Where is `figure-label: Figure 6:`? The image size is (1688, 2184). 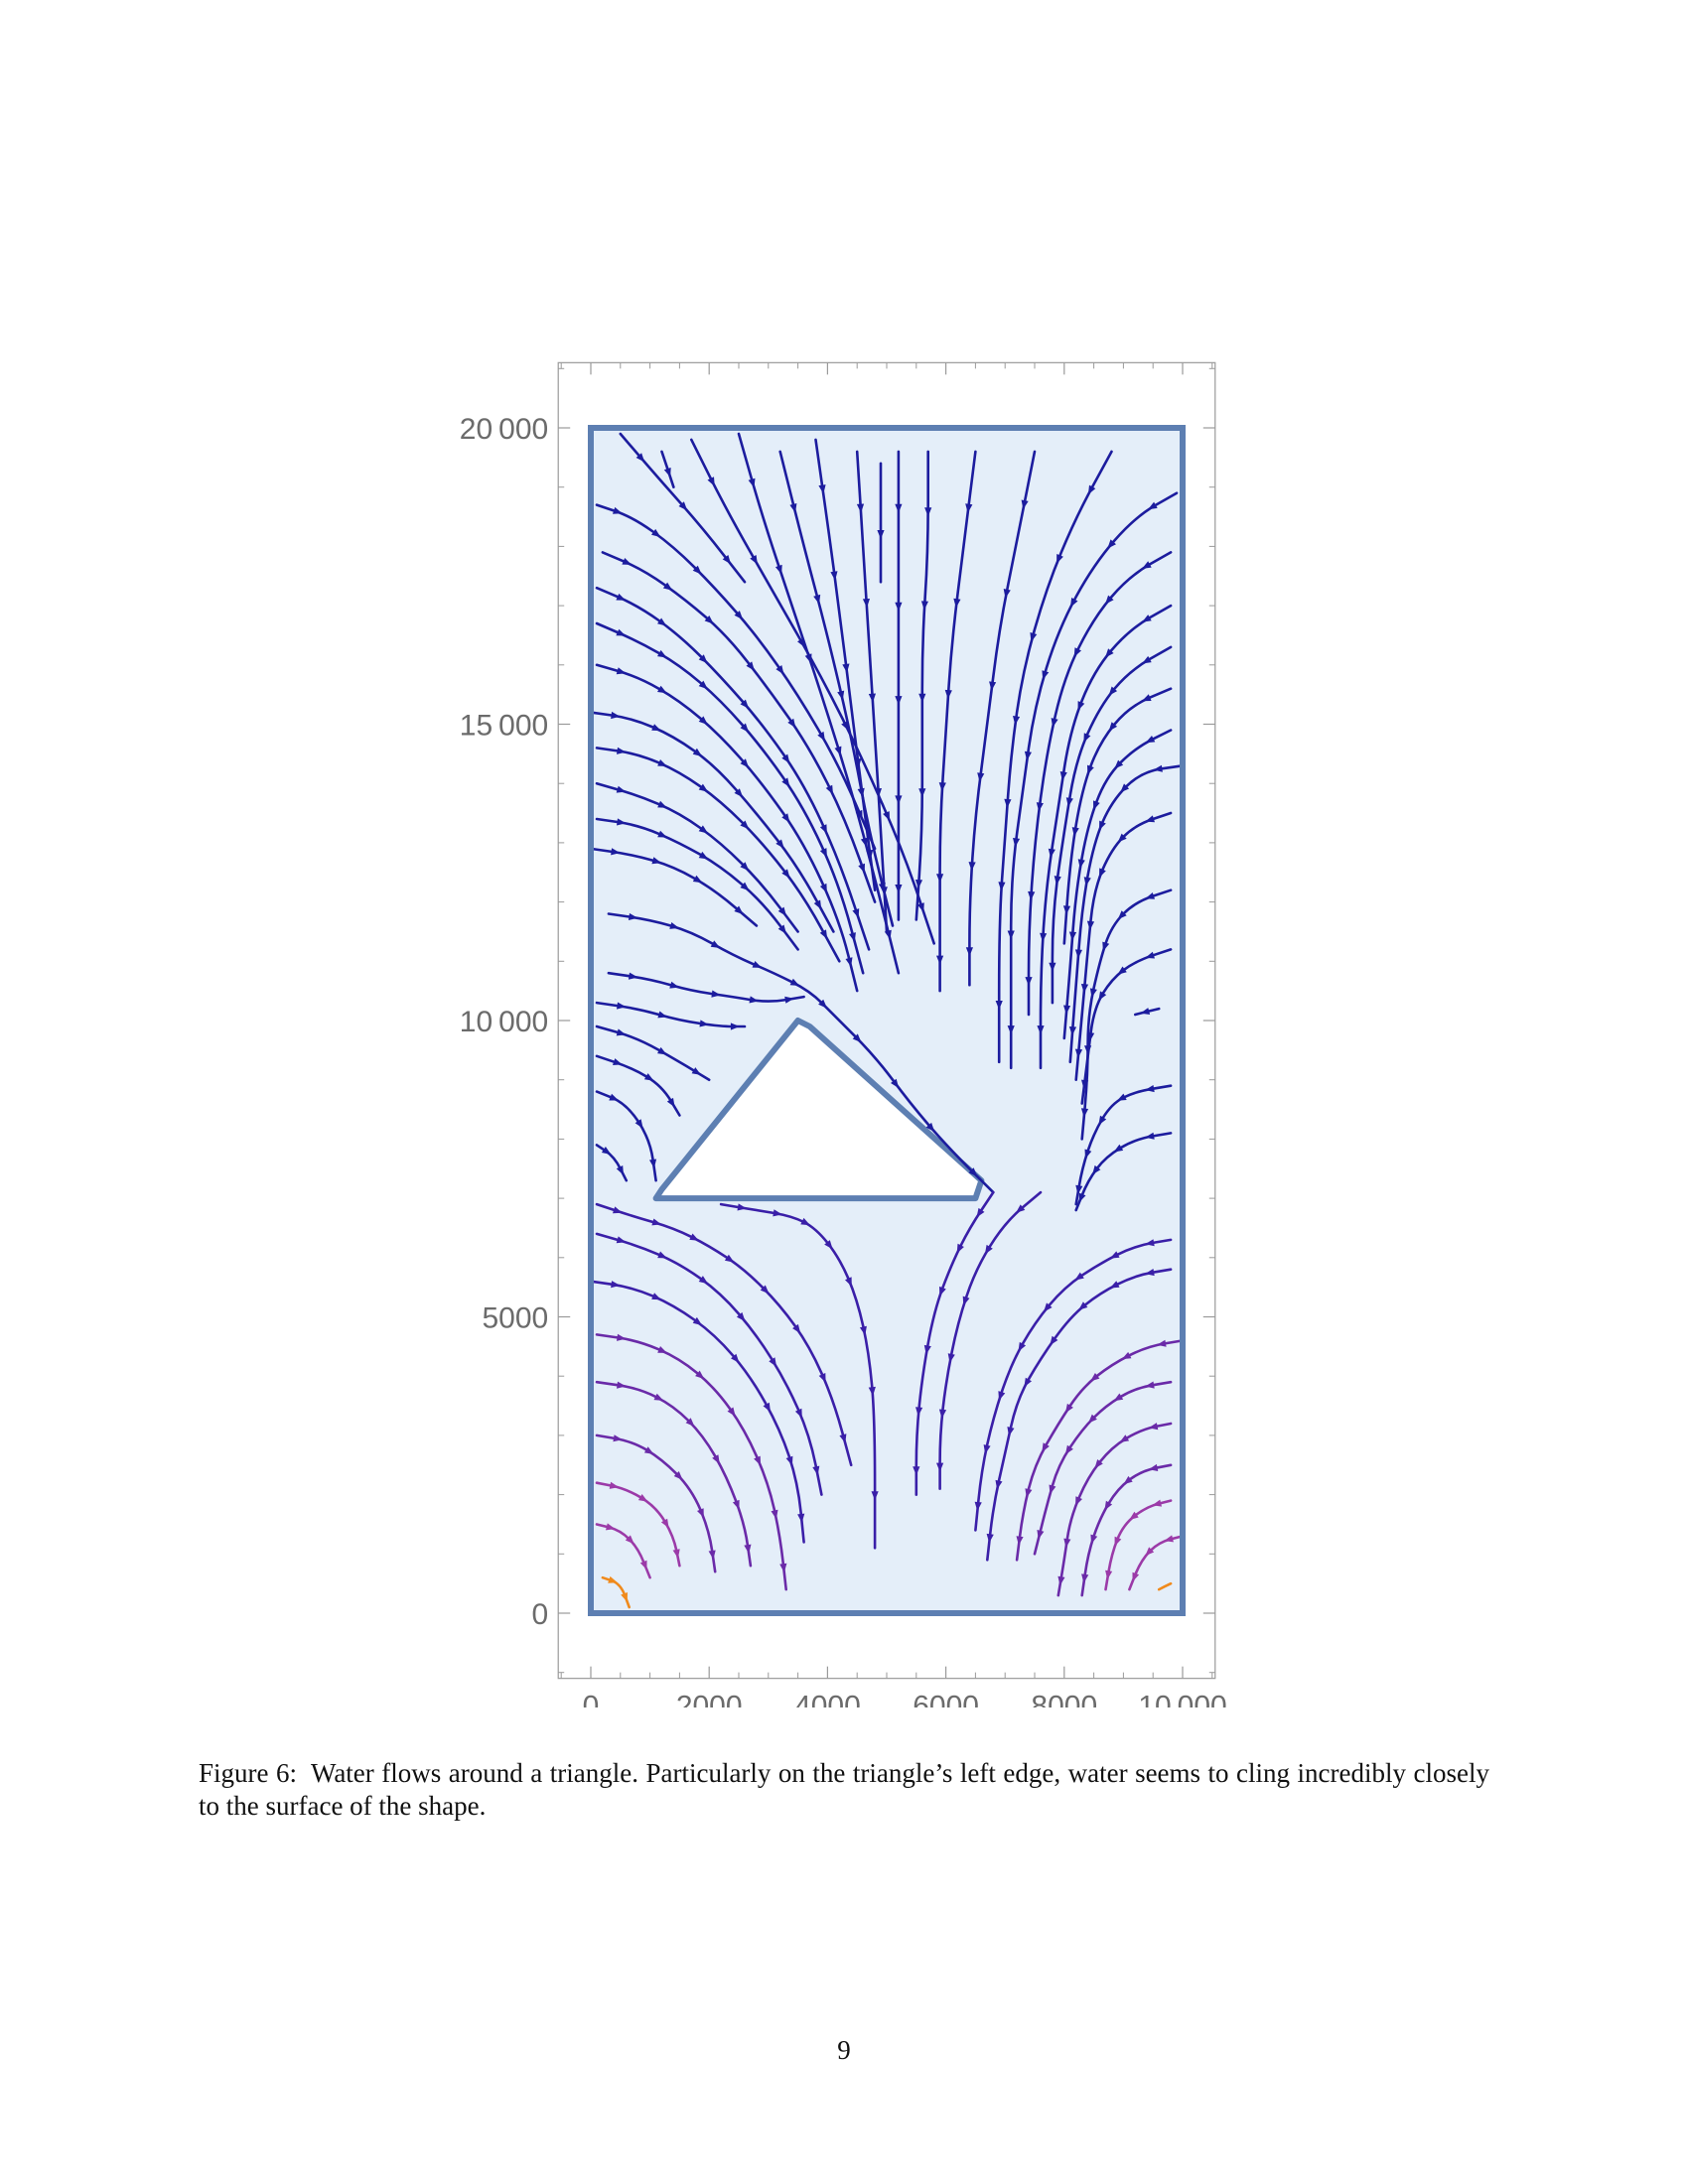
figure-label: Figure 6: is located at coordinates (248, 1773).